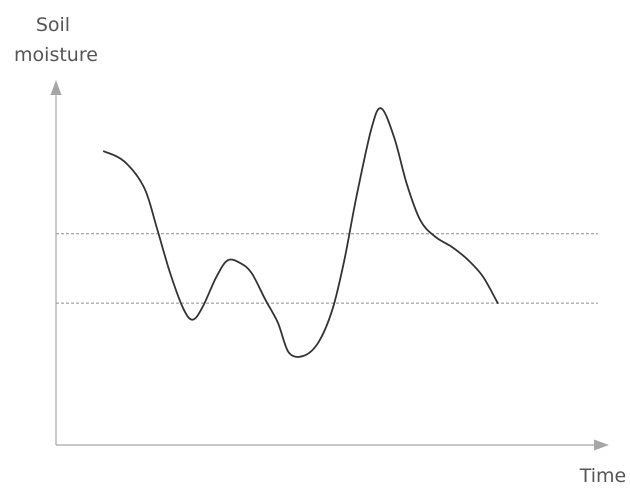 This screenshot has width=630, height=488. I want to click on x-axis-arrow-icon, so click(601, 445).